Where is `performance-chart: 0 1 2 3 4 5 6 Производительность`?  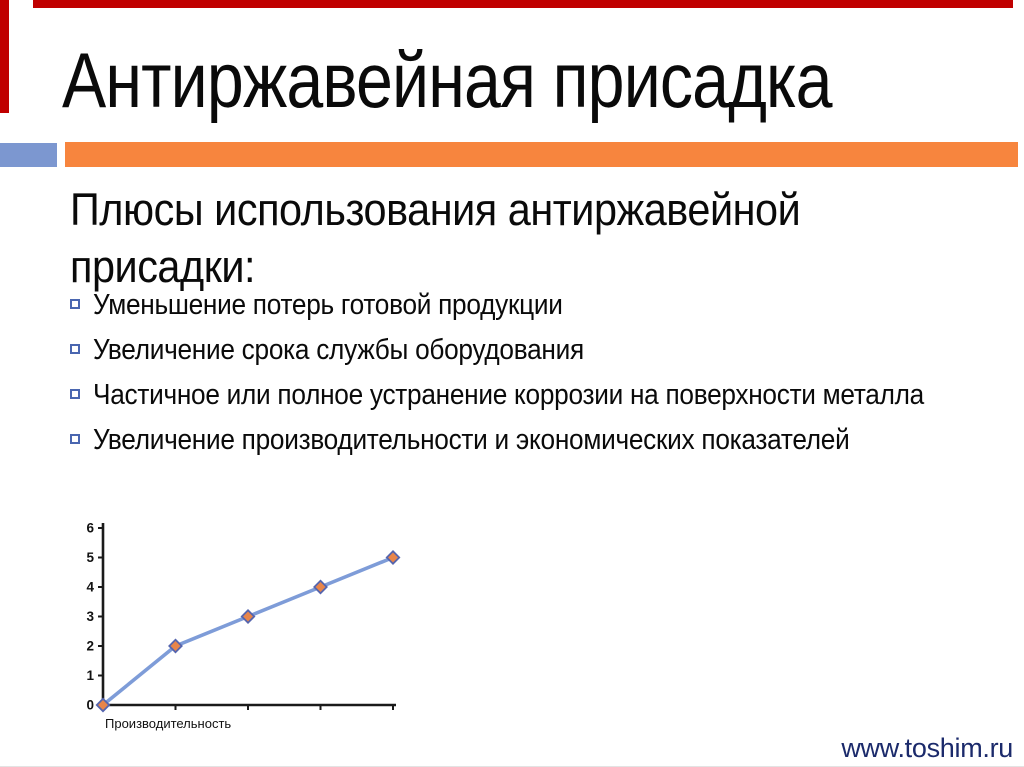
performance-chart: 0 1 2 3 4 5 6 Производительность is located at coordinates (250, 630).